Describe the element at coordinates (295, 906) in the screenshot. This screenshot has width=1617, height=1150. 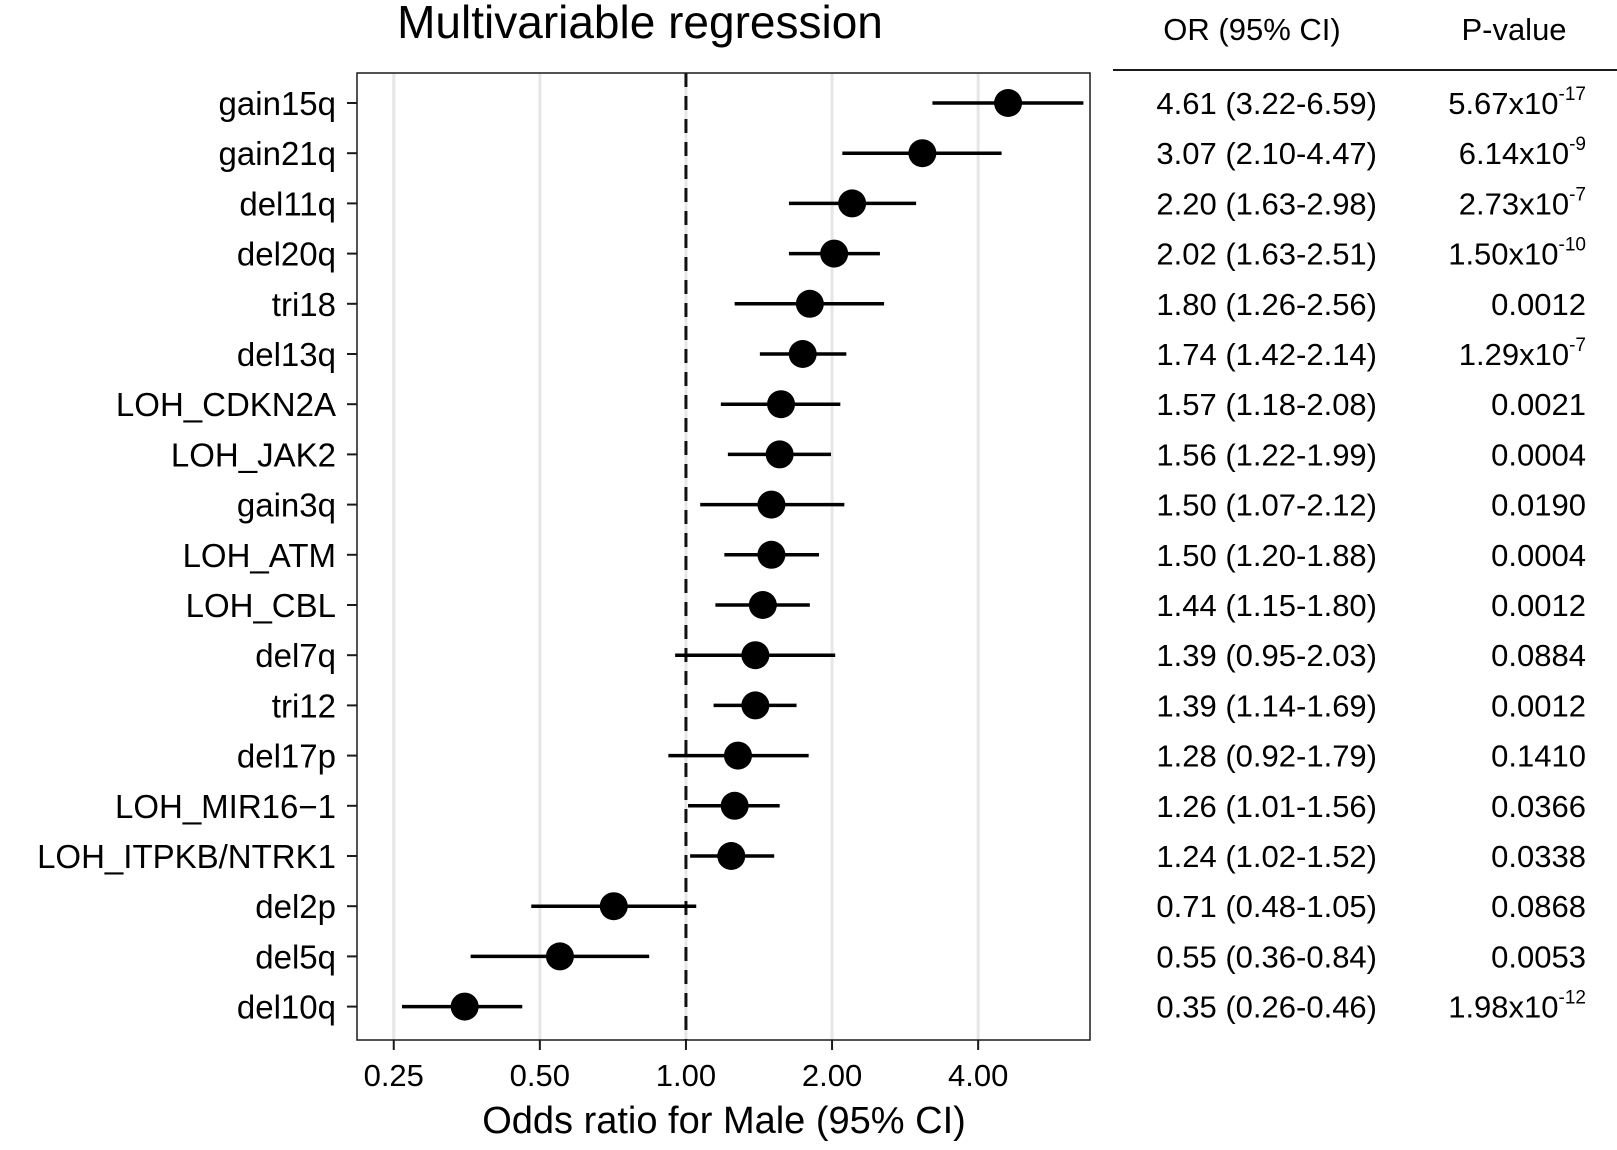
I see `category-label: del2p` at that location.